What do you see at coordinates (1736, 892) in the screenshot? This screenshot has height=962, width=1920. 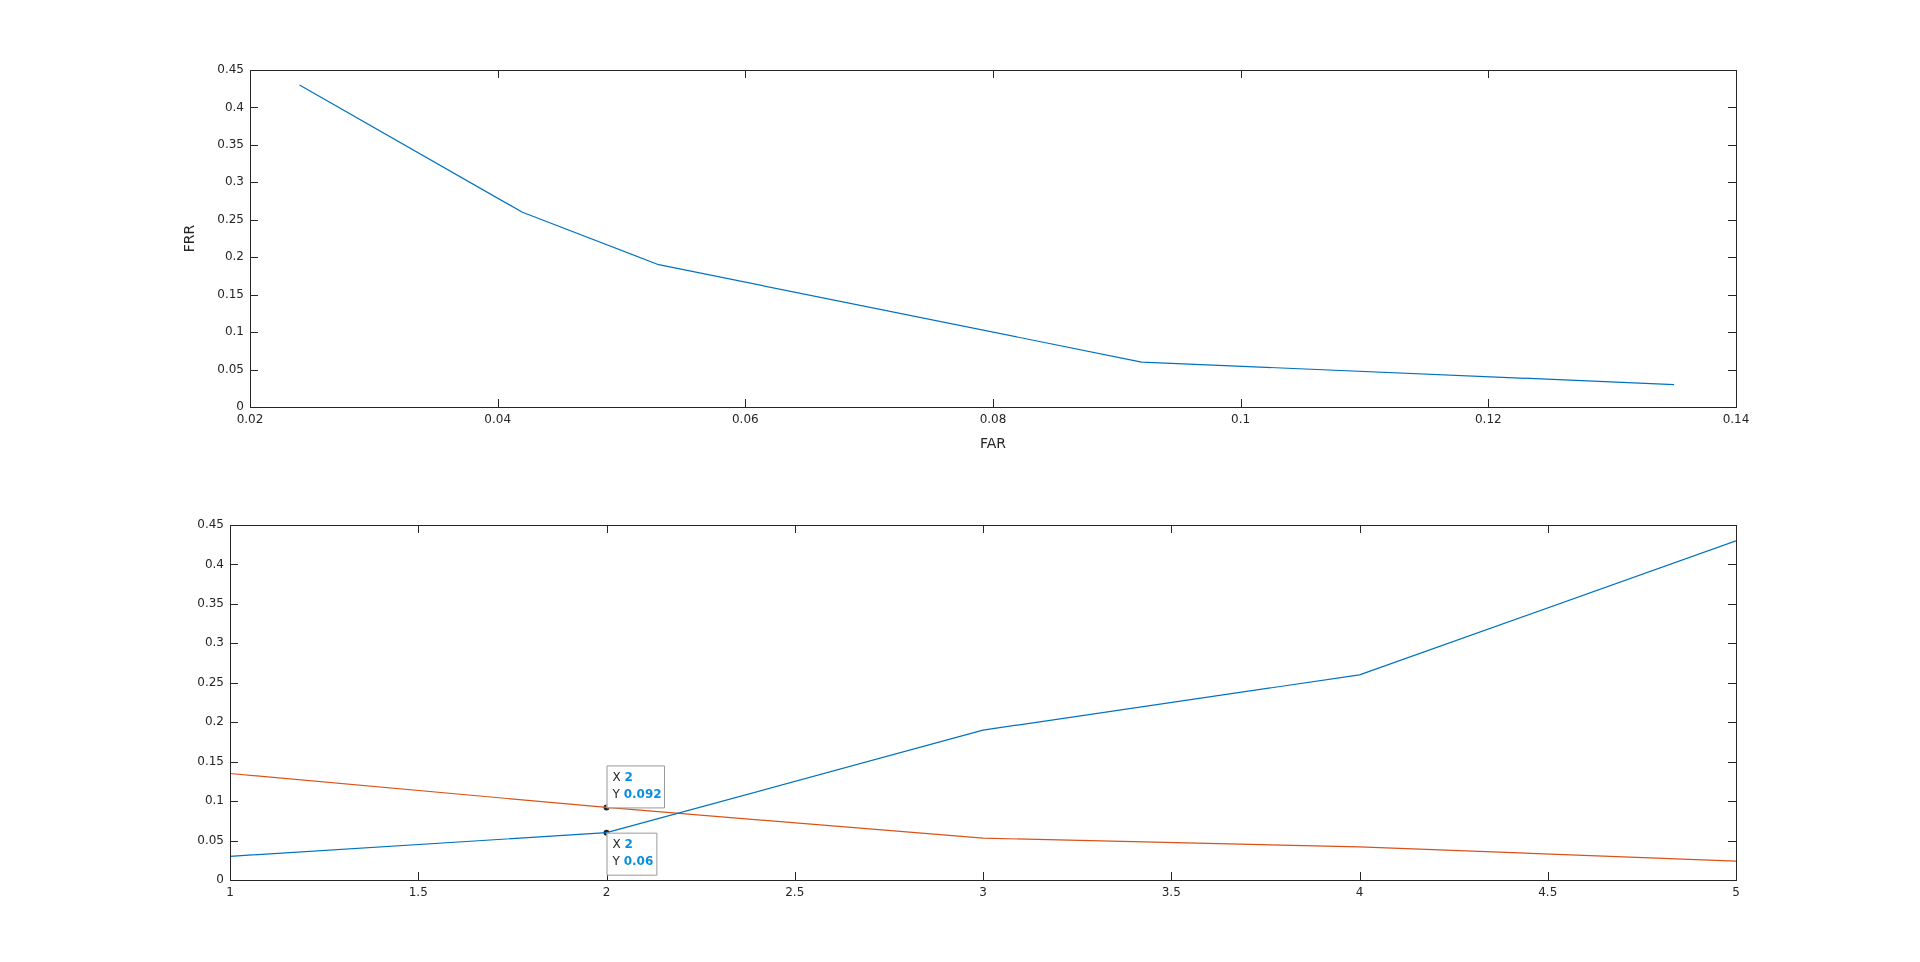 I see `x-tick-label: 5` at bounding box center [1736, 892].